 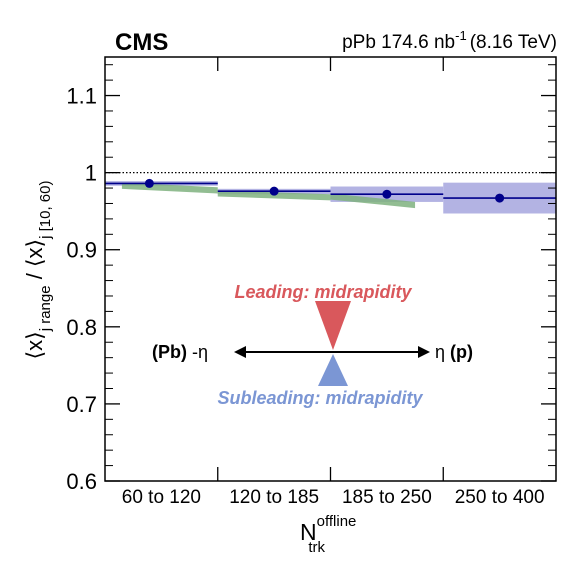 I want to click on left-direction-eta: -η, so click(x=200, y=352).